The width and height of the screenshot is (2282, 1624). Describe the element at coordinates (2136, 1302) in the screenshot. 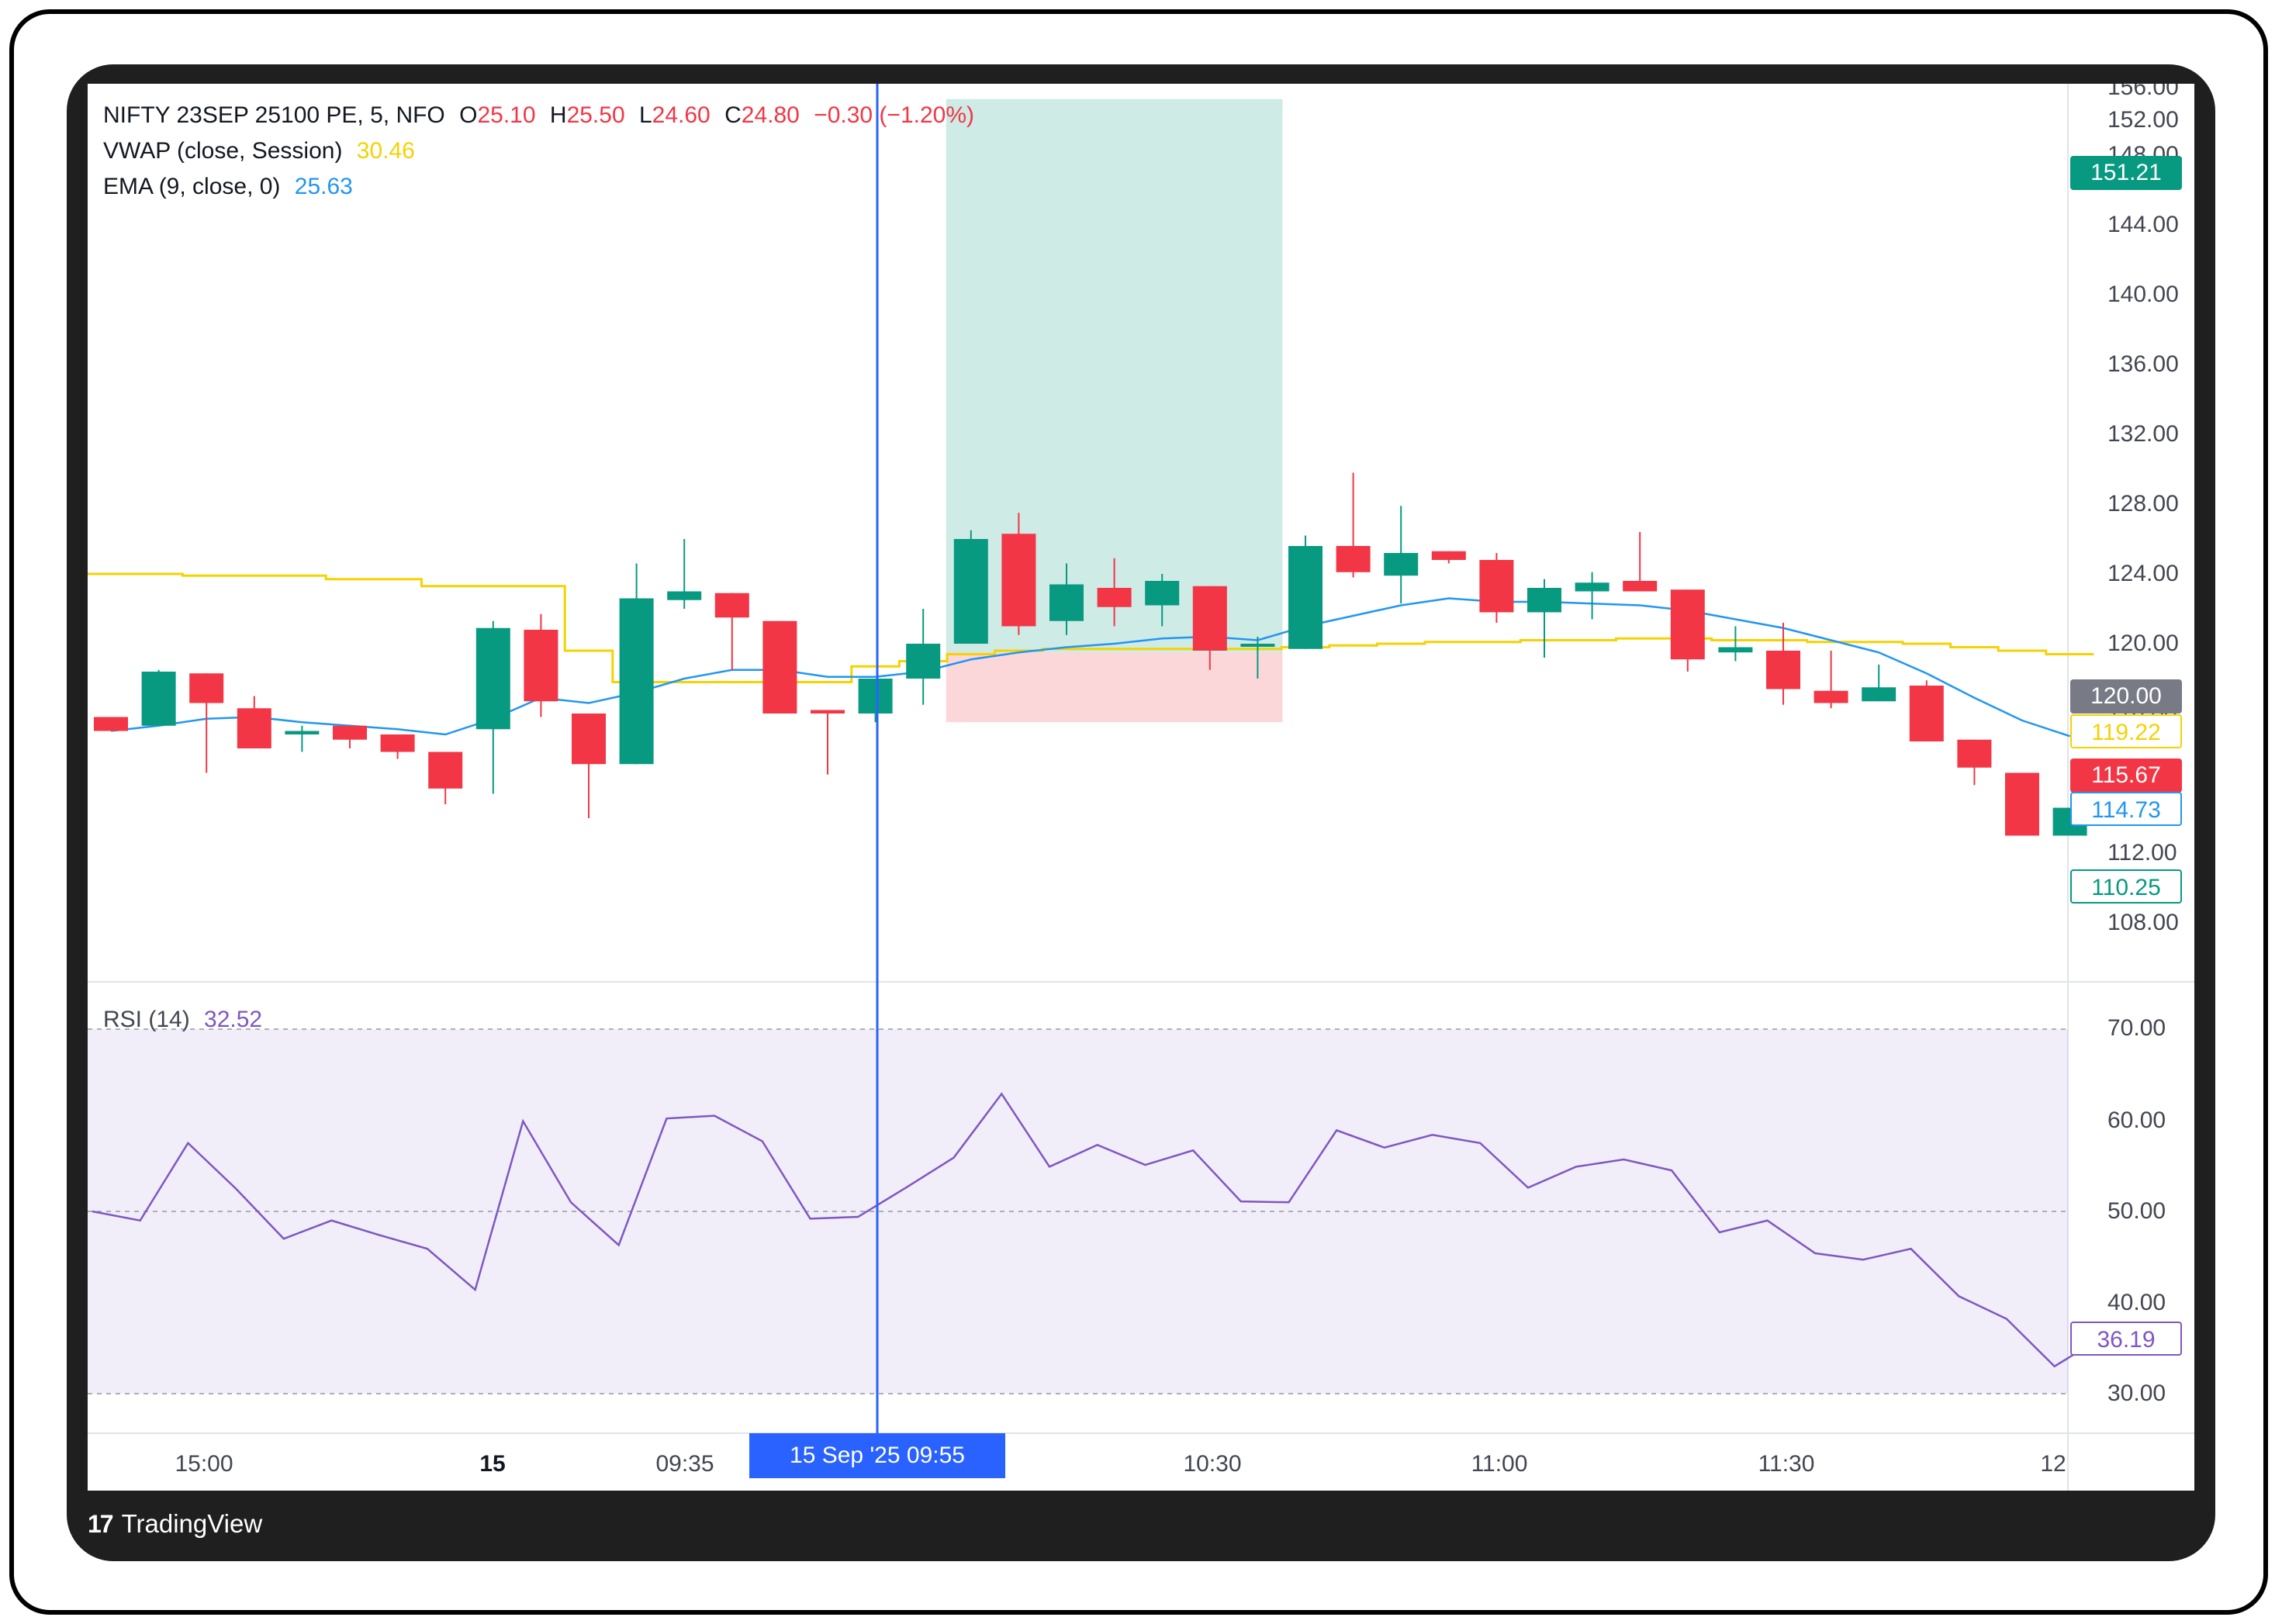

I see `rsi-tick: 40.00` at that location.